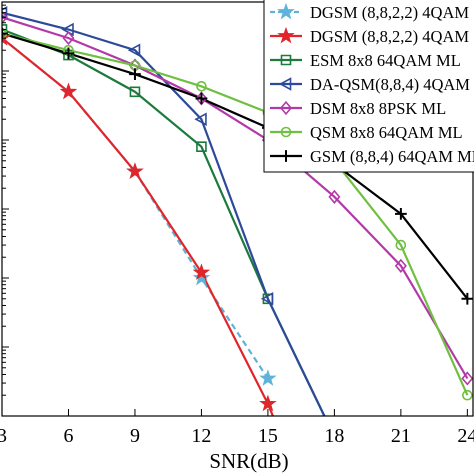 This screenshot has height=474, width=474. Describe the element at coordinates (3, 436) in the screenshot. I see `x-tick-label: 3` at that location.